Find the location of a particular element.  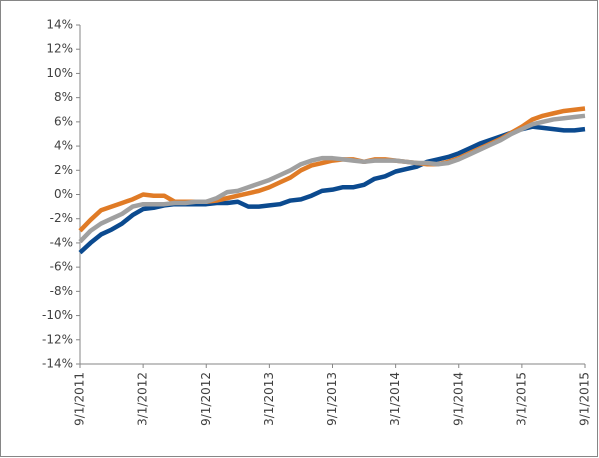

y-tick-label: 2% is located at coordinates (63, 170).